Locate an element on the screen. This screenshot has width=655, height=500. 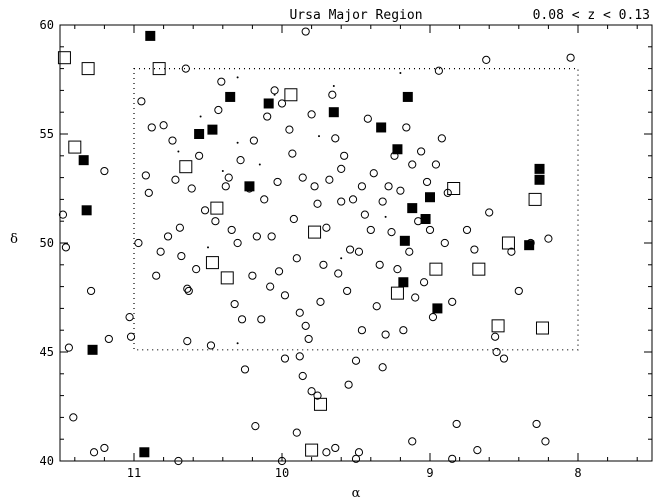
x-tick-label: 9 is located at coordinates (429, 473).